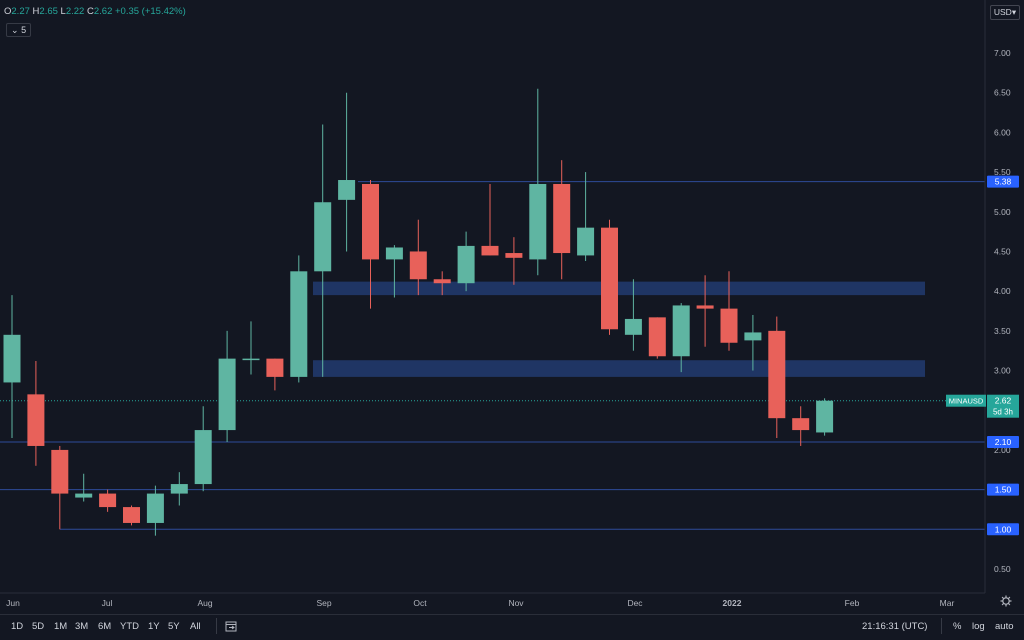 This screenshot has height=640, width=1024. What do you see at coordinates (619, 368) in the screenshot?
I see `resistance-zone` at bounding box center [619, 368].